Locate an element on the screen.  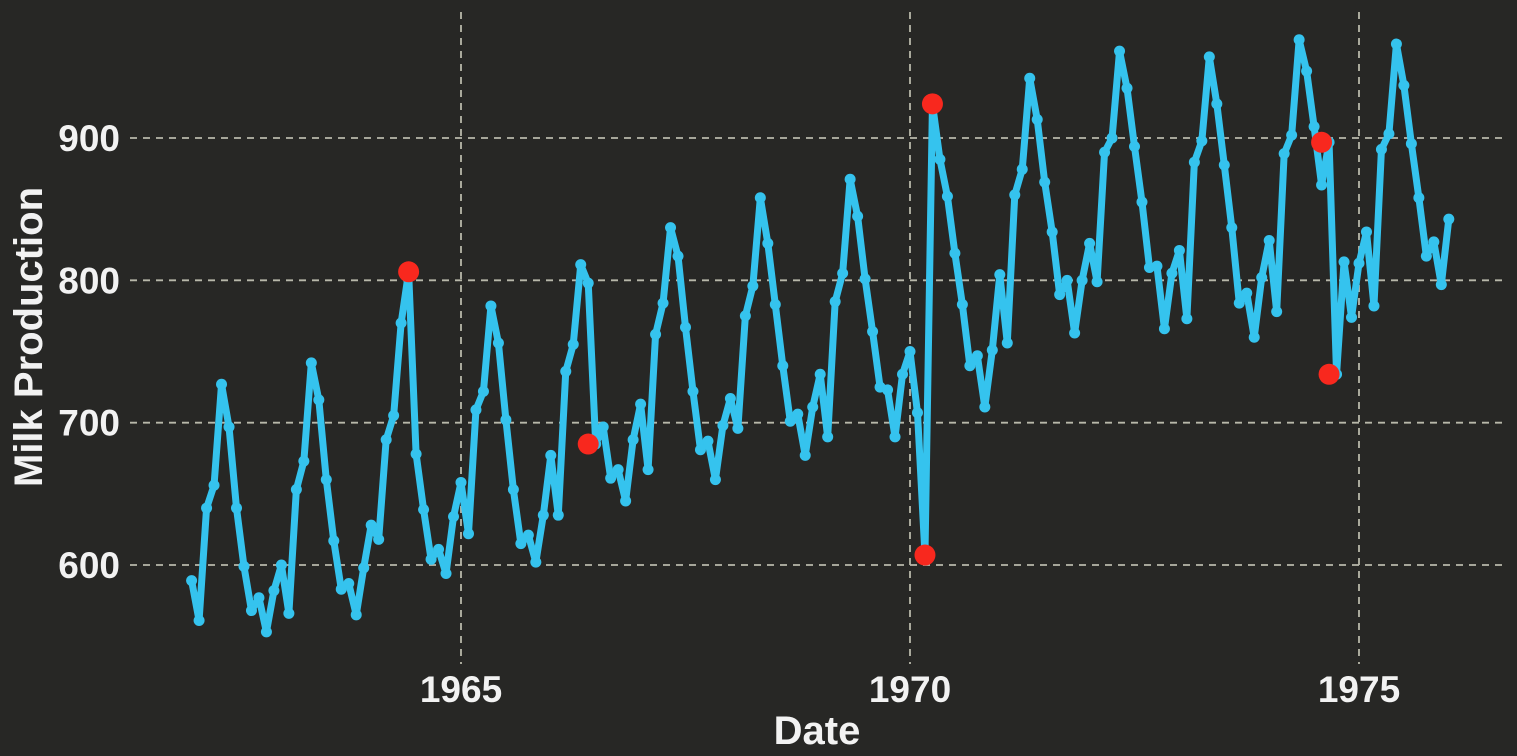
x-tick-labels: 1965 1970 1975 is located at coordinates (910, 689).